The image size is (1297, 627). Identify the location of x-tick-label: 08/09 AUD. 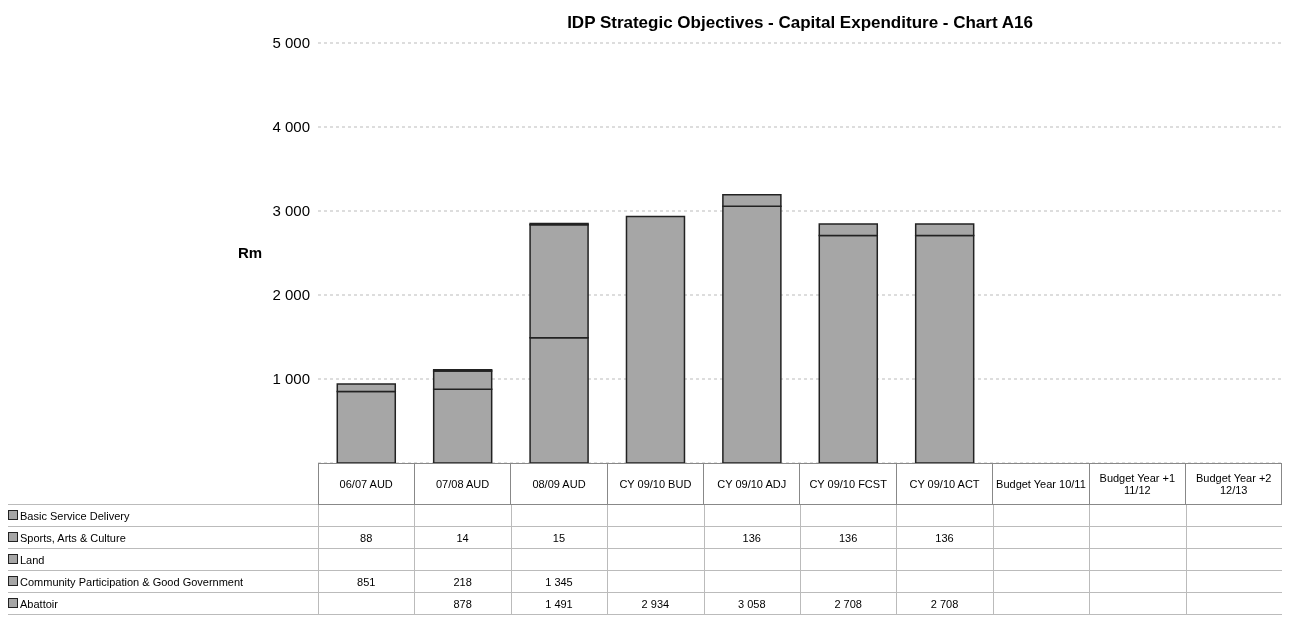
(559, 484).